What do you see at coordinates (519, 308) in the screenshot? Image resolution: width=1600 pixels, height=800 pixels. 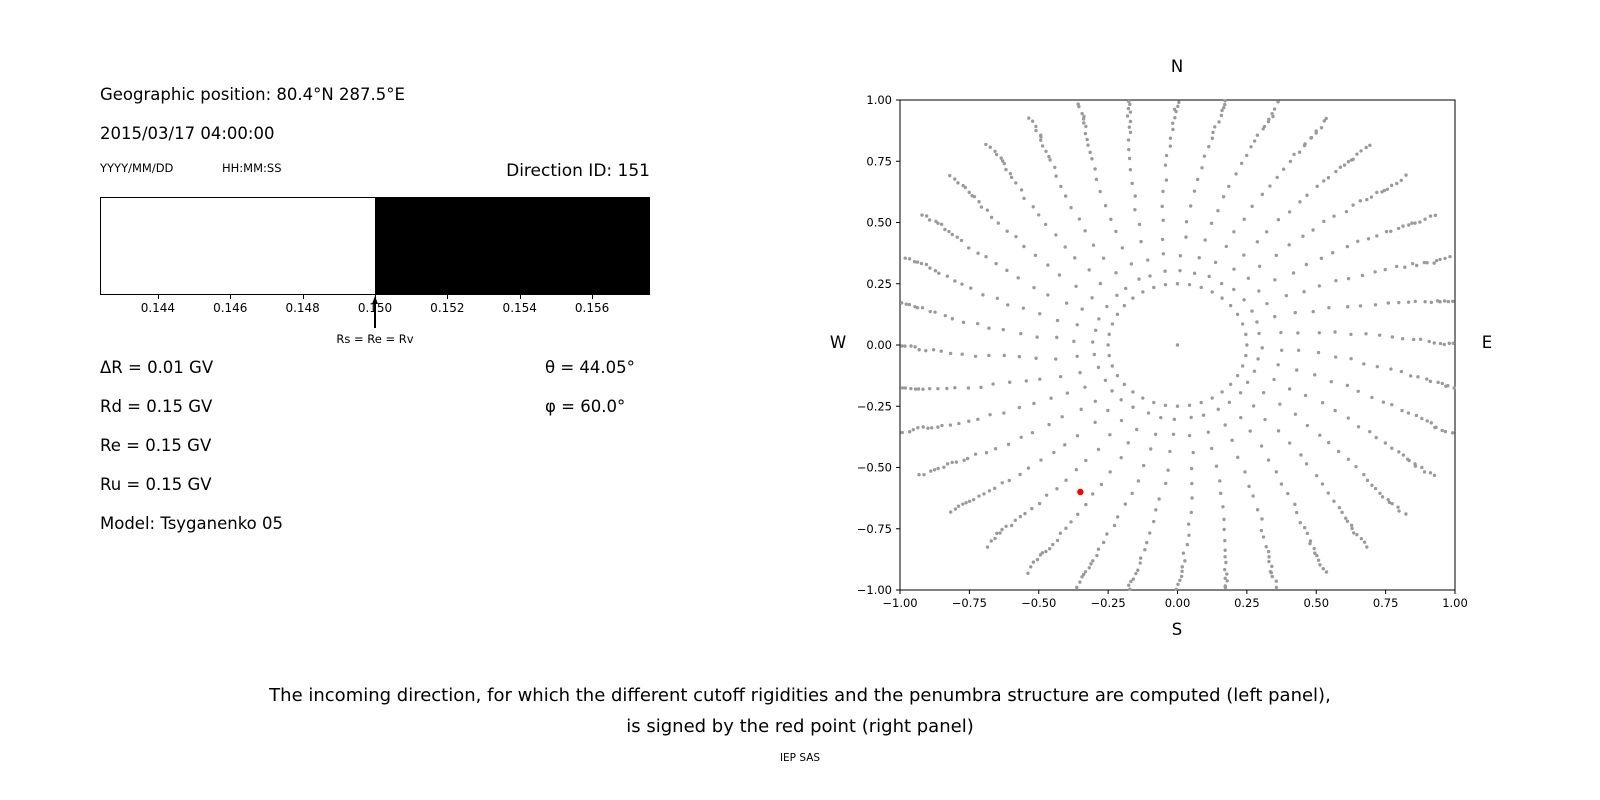 I see `penumbra-tick-label: 0.154` at bounding box center [519, 308].